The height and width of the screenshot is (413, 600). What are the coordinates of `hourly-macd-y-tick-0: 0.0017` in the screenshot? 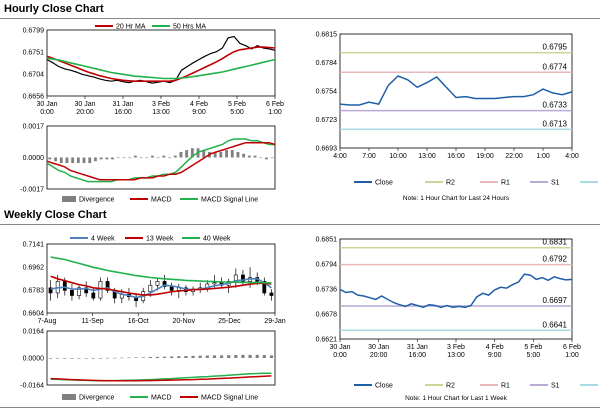 It's located at (34, 127).